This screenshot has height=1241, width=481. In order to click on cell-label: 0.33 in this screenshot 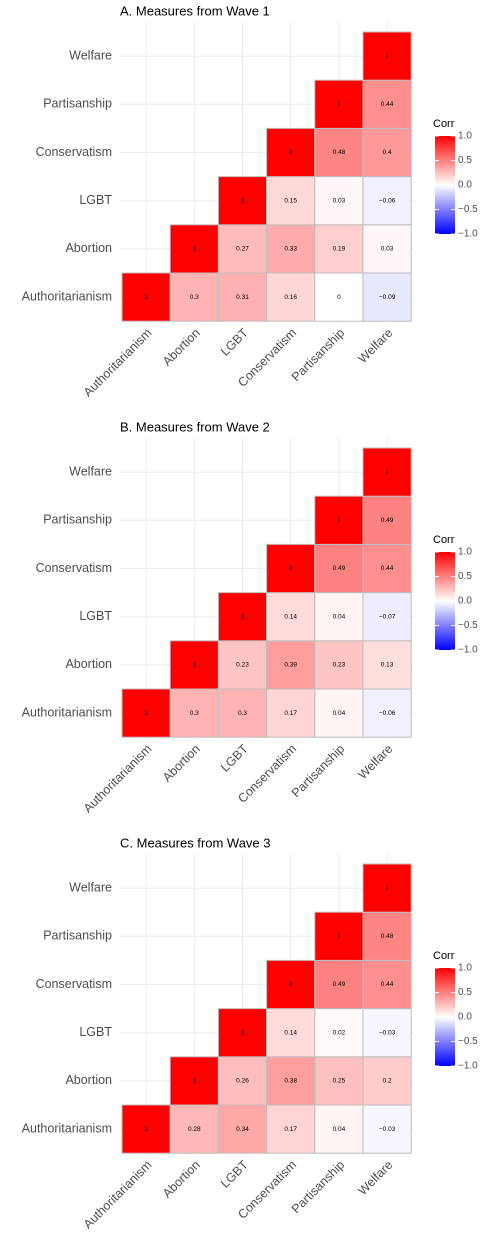, I will do `click(290, 249)`.